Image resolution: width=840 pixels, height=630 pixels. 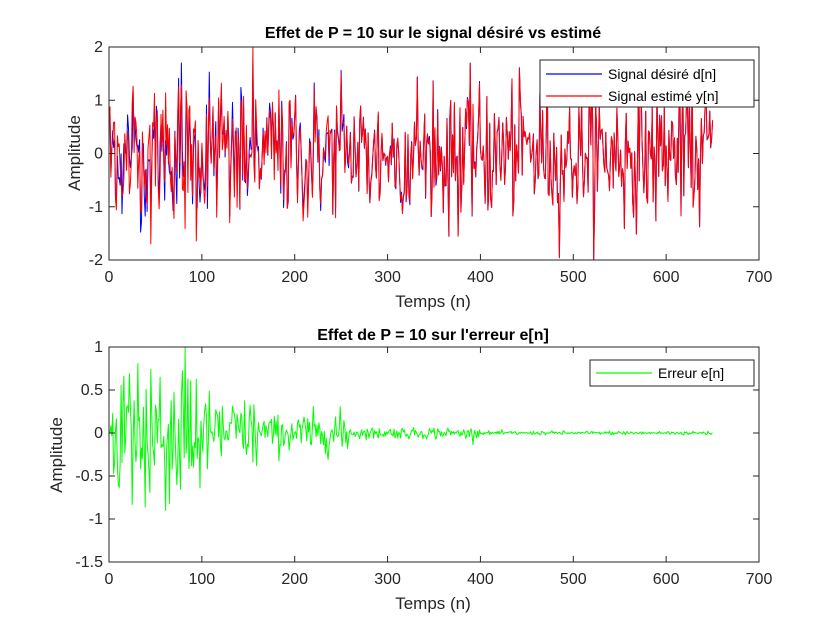 What do you see at coordinates (109, 579) in the screenshot?
I see `plot-error-xtick-label: 0` at bounding box center [109, 579].